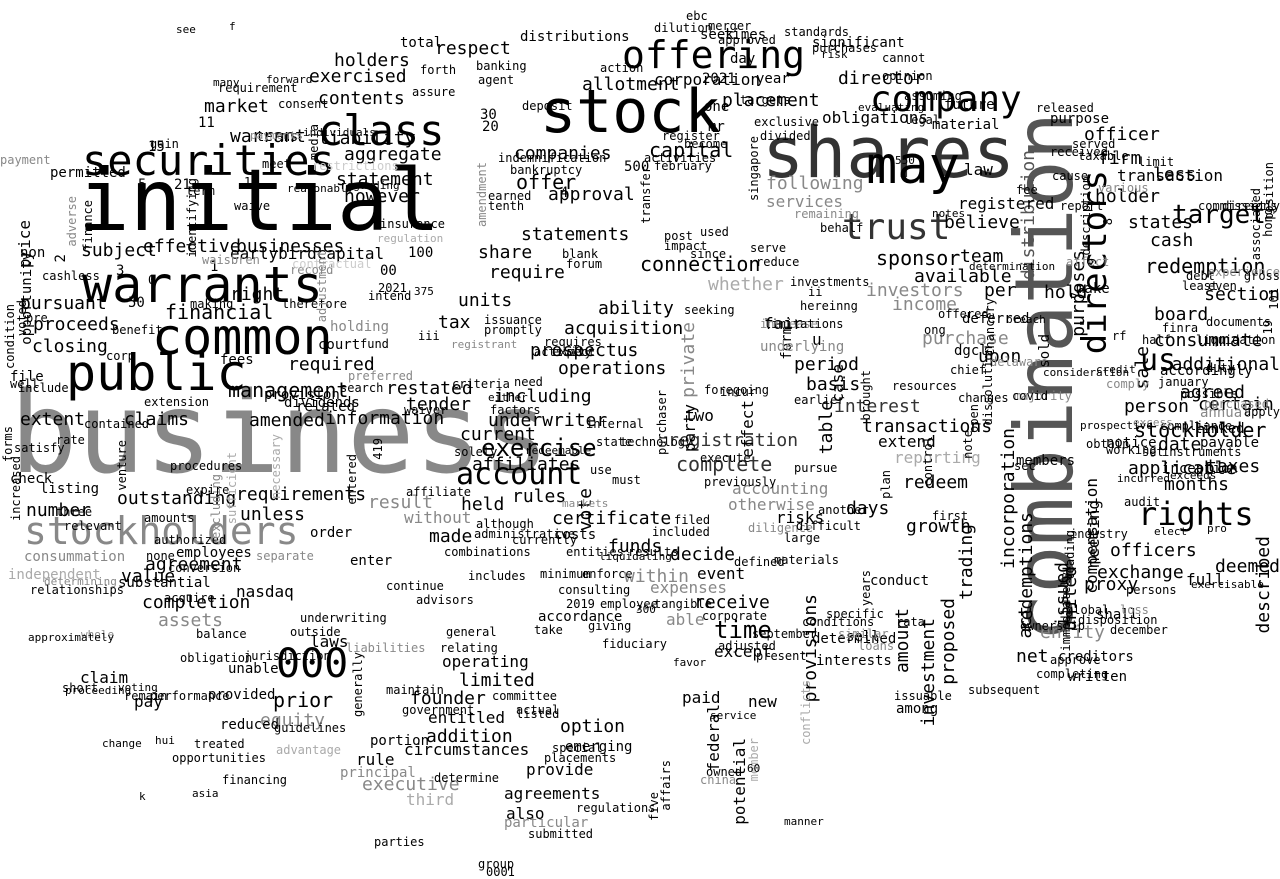  I want to click on word-unable: unable, so click(253, 669).